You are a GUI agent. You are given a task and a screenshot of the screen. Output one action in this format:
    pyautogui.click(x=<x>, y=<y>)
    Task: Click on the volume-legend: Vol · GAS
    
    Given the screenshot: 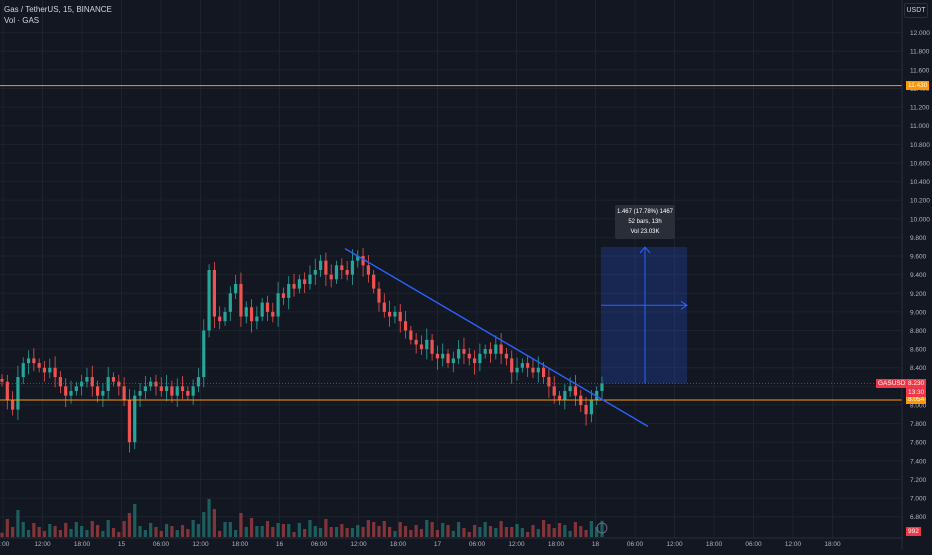 What is the action you would take?
    pyautogui.click(x=22, y=20)
    